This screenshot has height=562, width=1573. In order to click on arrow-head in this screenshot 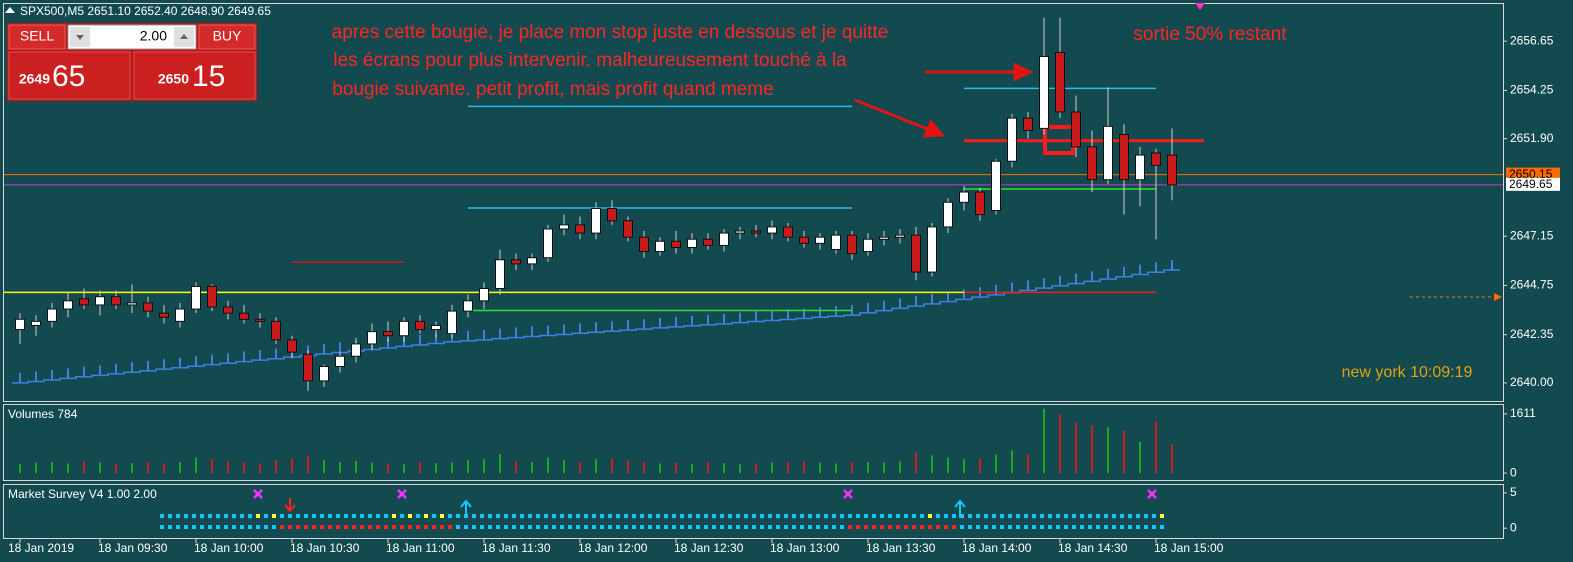, I will do `click(1023, 72)`.